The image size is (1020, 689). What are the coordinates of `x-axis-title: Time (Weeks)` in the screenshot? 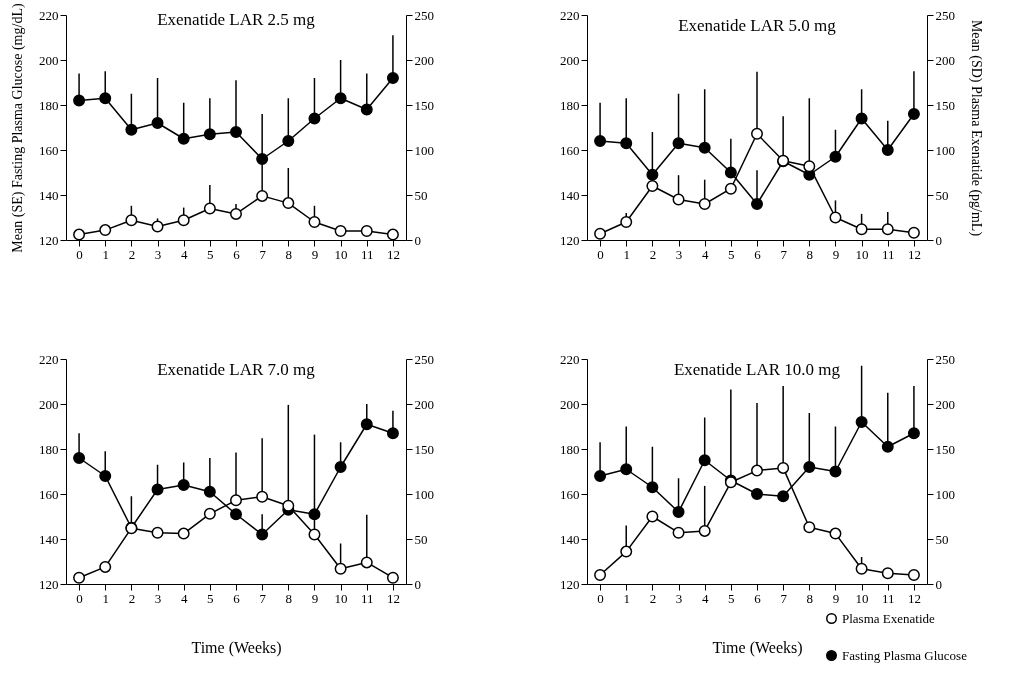 It's located at (757, 647).